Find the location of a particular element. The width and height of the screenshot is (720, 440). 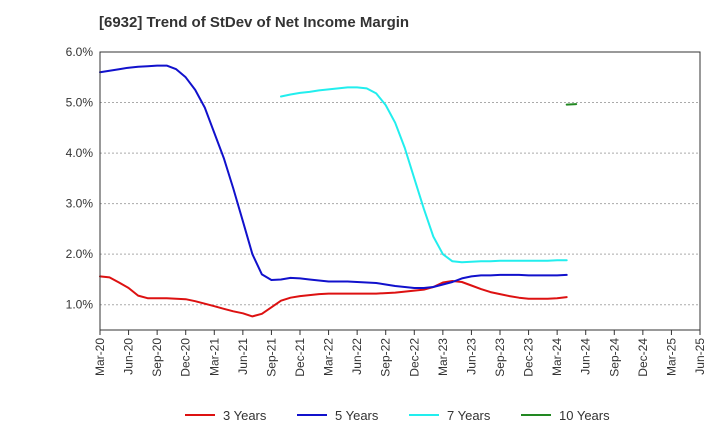

legend-item: 10 Years is located at coordinates (565, 415).